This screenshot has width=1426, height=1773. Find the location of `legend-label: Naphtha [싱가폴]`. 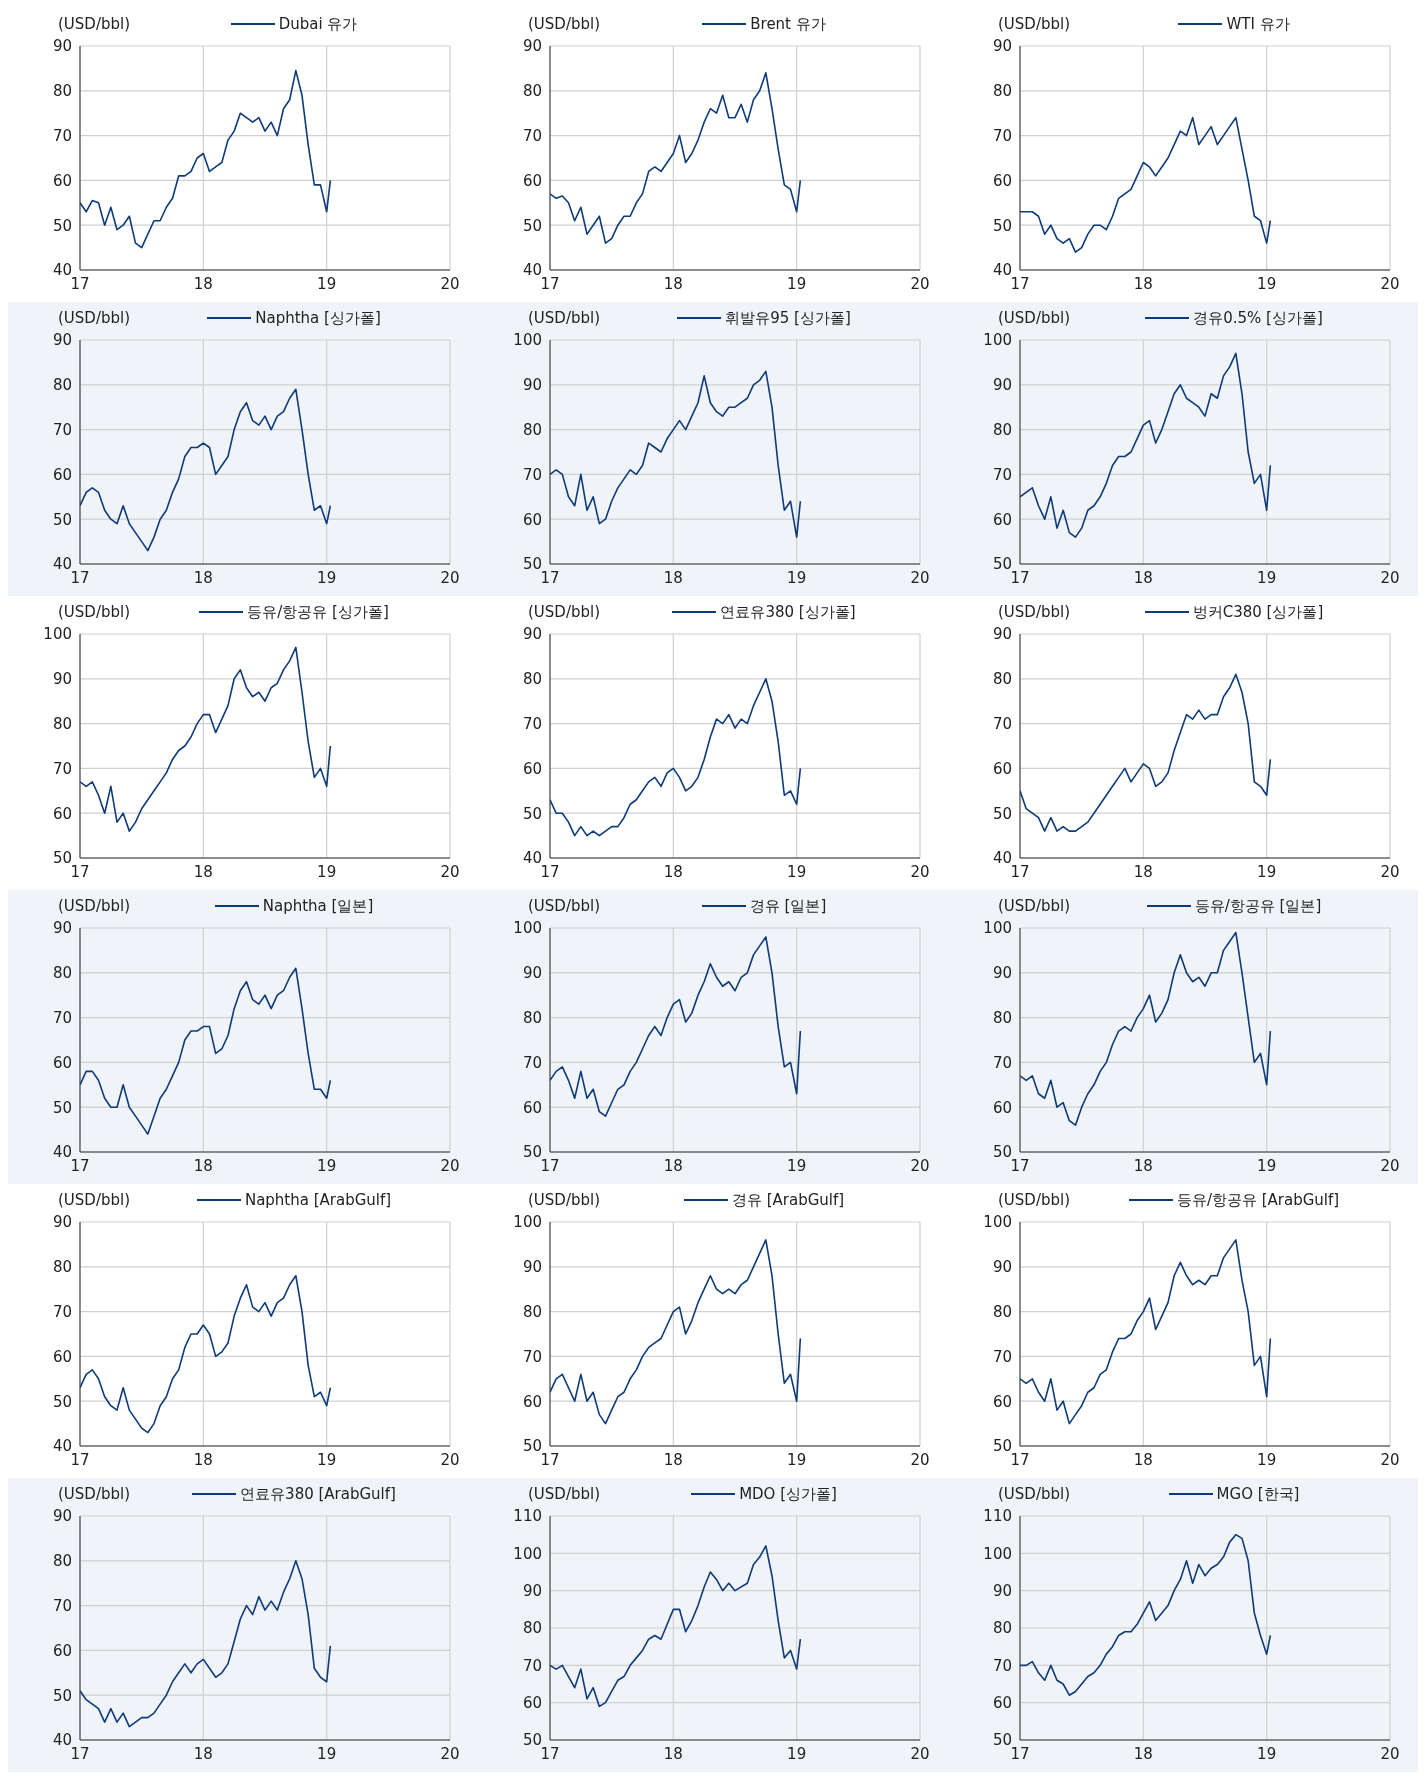

legend-label: Naphtha [싱가폴] is located at coordinates (318, 318).